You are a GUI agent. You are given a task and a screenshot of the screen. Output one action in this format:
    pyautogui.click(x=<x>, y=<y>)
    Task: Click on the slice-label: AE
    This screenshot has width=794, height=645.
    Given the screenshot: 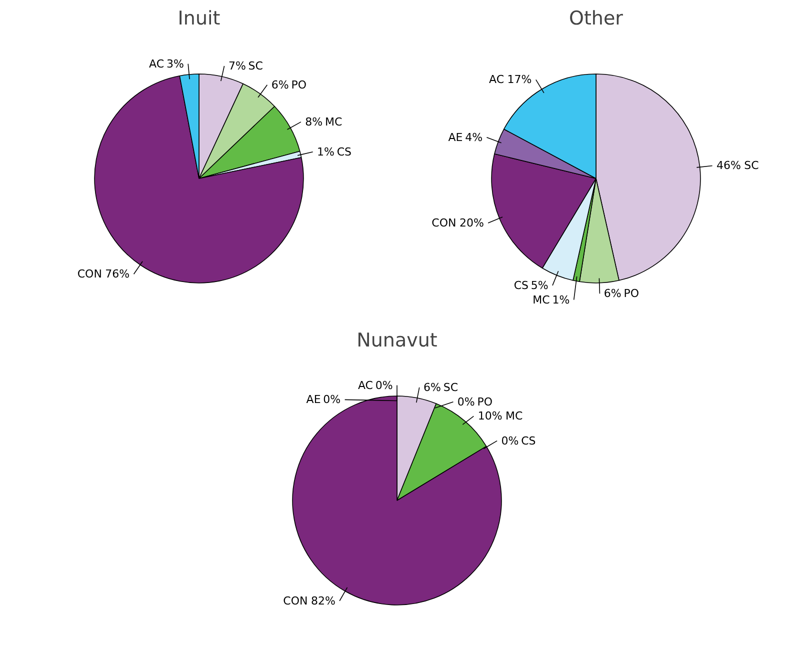 What is the action you would take?
    pyautogui.click(x=455, y=137)
    